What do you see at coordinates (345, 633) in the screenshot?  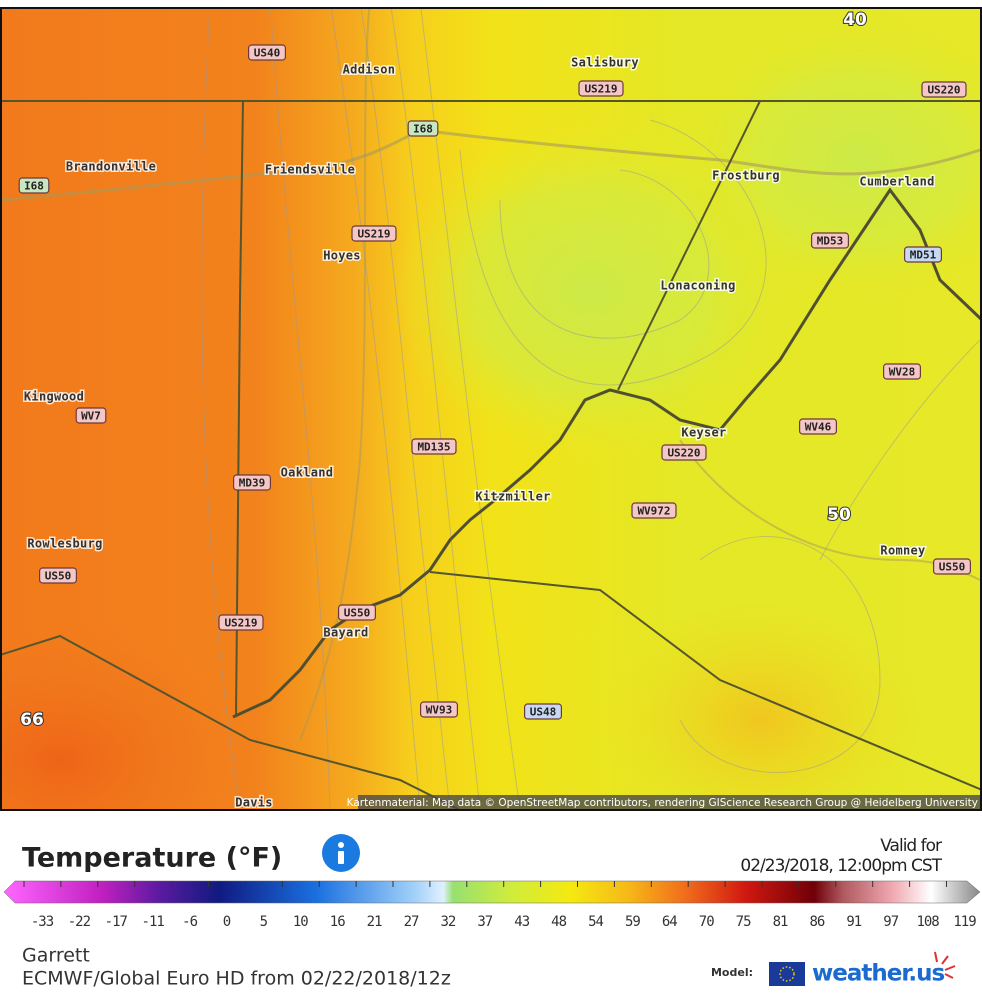 I see `place-label: Bayard` at bounding box center [345, 633].